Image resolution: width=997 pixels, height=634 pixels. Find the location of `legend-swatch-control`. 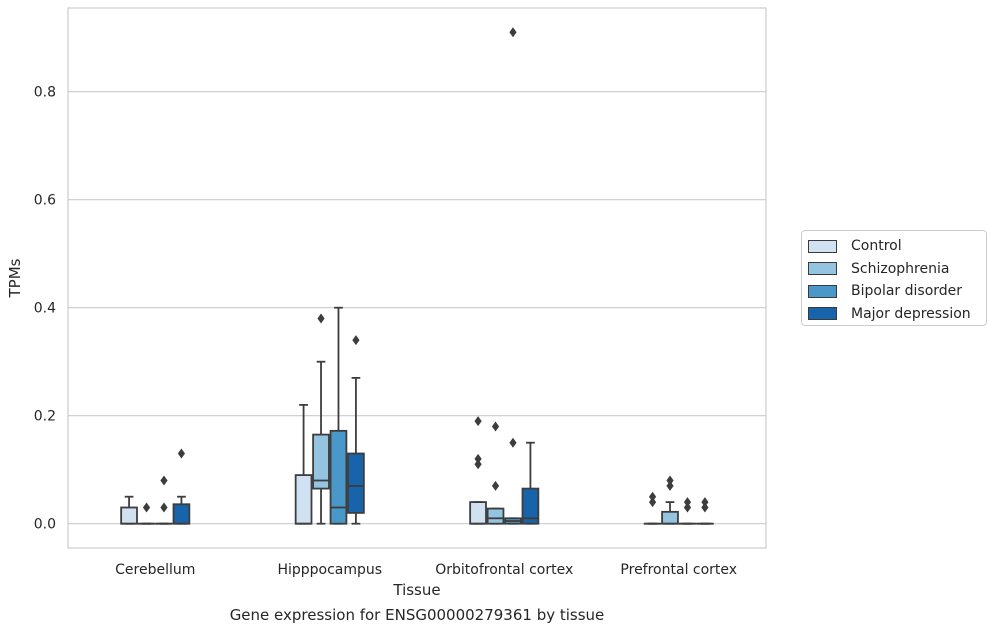

legend-swatch-control is located at coordinates (822, 246).